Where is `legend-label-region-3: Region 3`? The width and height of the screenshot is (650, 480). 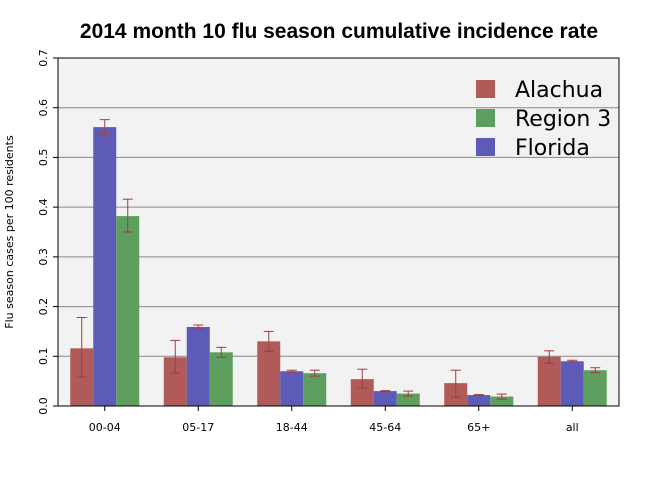 legend-label-region-3: Region 3 is located at coordinates (563, 119).